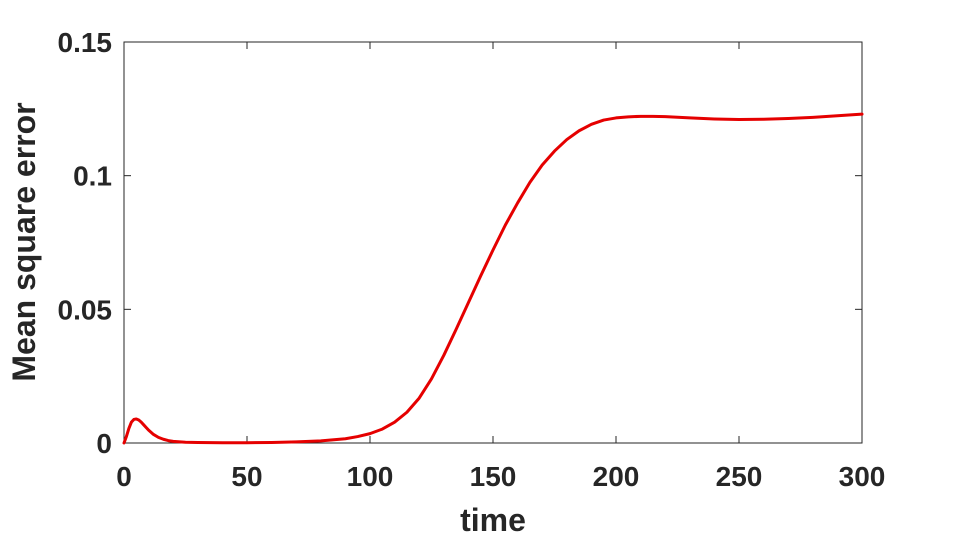 The height and width of the screenshot is (542, 955). What do you see at coordinates (862, 476) in the screenshot?
I see `x-tick-label: 300` at bounding box center [862, 476].